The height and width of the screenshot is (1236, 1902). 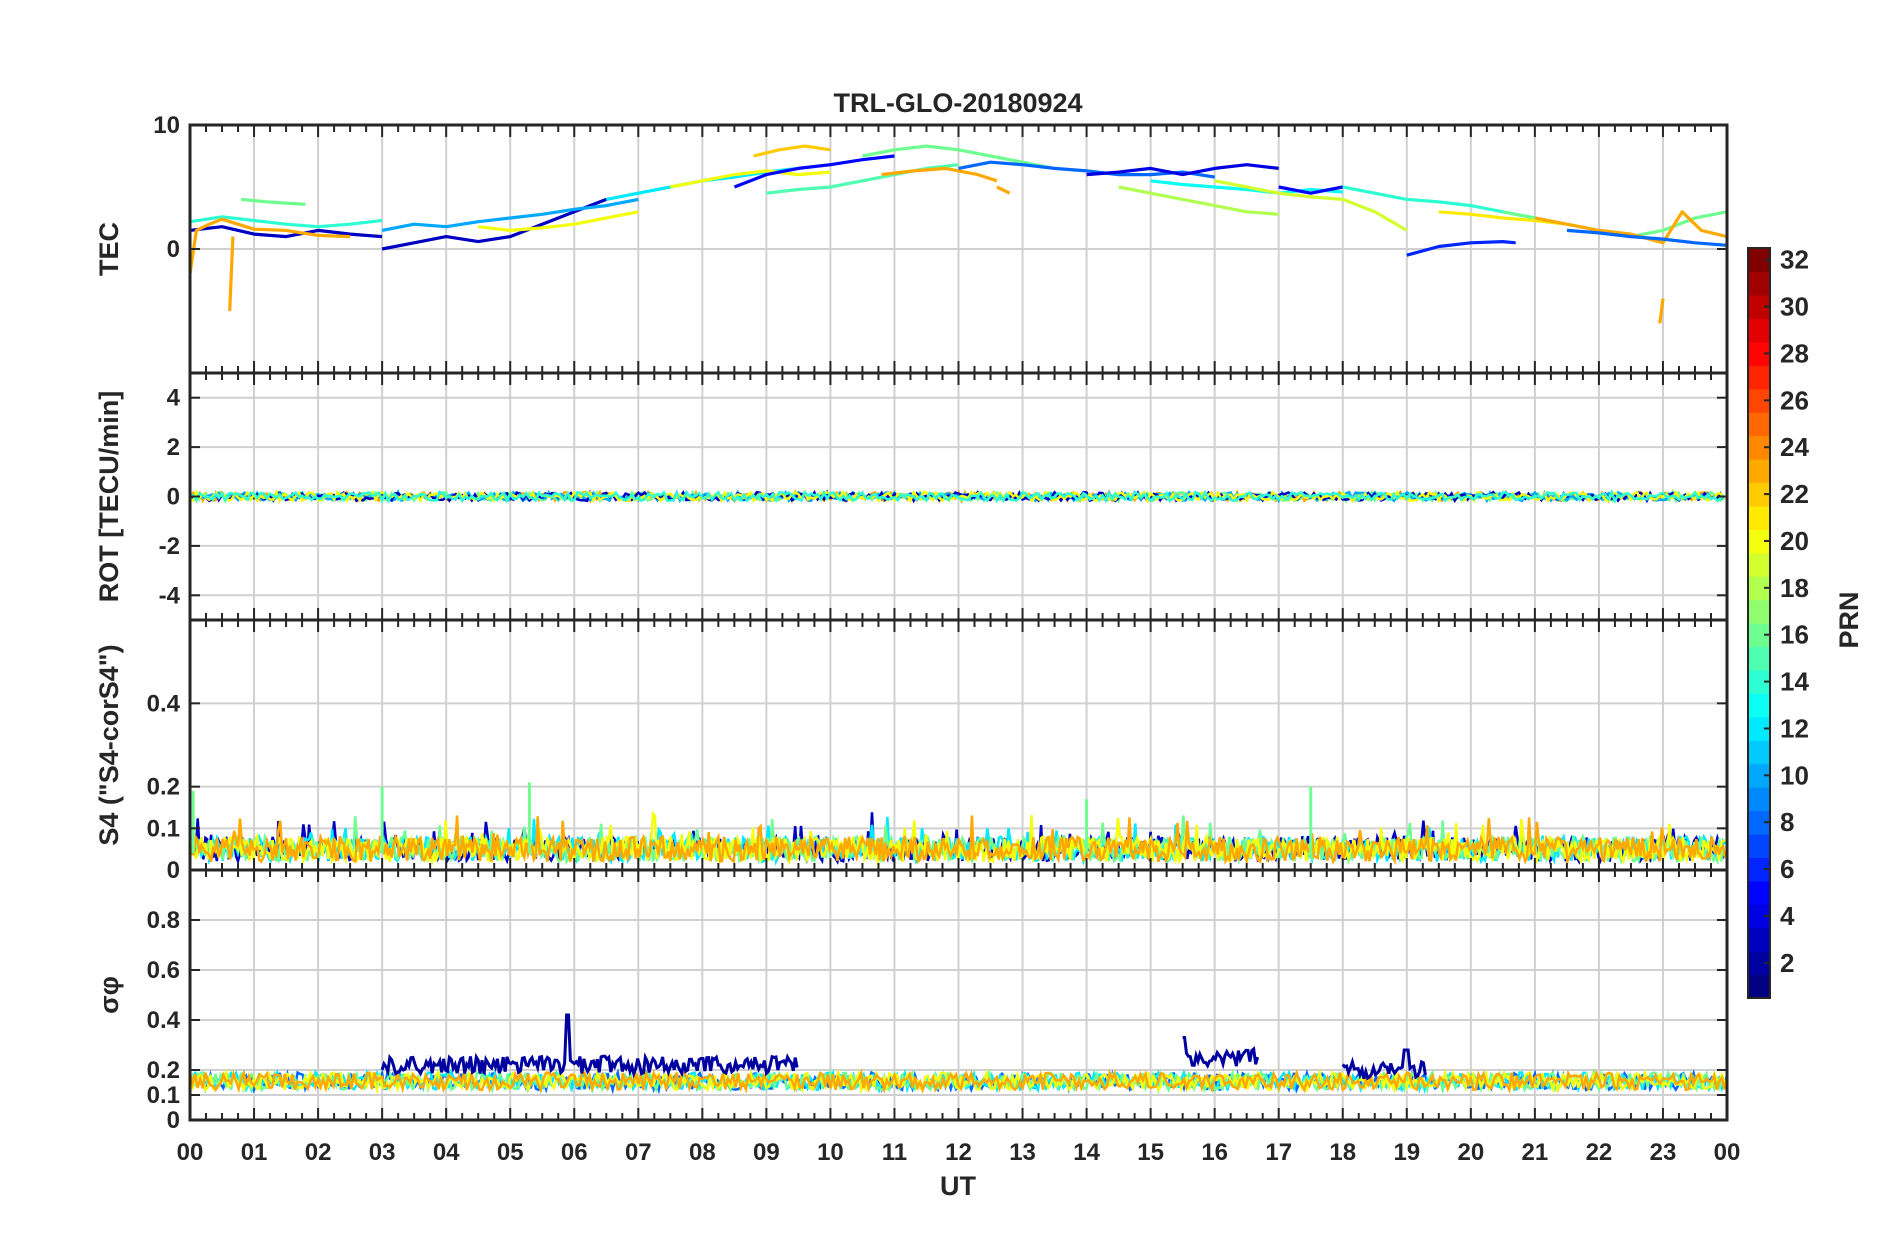 What do you see at coordinates (173, 447) in the screenshot?
I see `y-tick-label: 2` at bounding box center [173, 447].